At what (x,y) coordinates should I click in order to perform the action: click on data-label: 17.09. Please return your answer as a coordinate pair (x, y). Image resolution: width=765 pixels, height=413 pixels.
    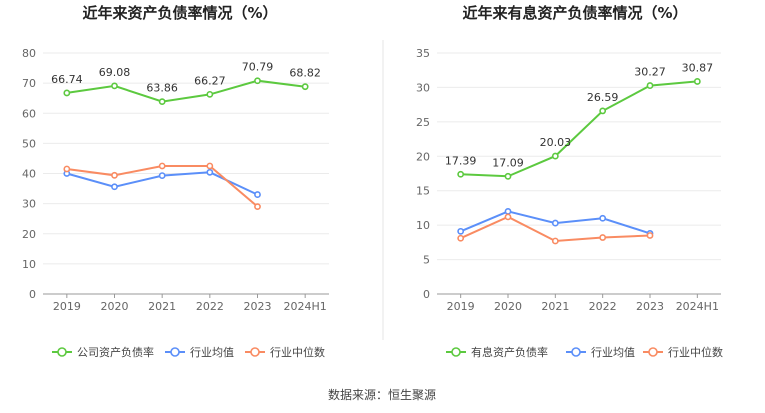
    Looking at the image, I should click on (508, 162).